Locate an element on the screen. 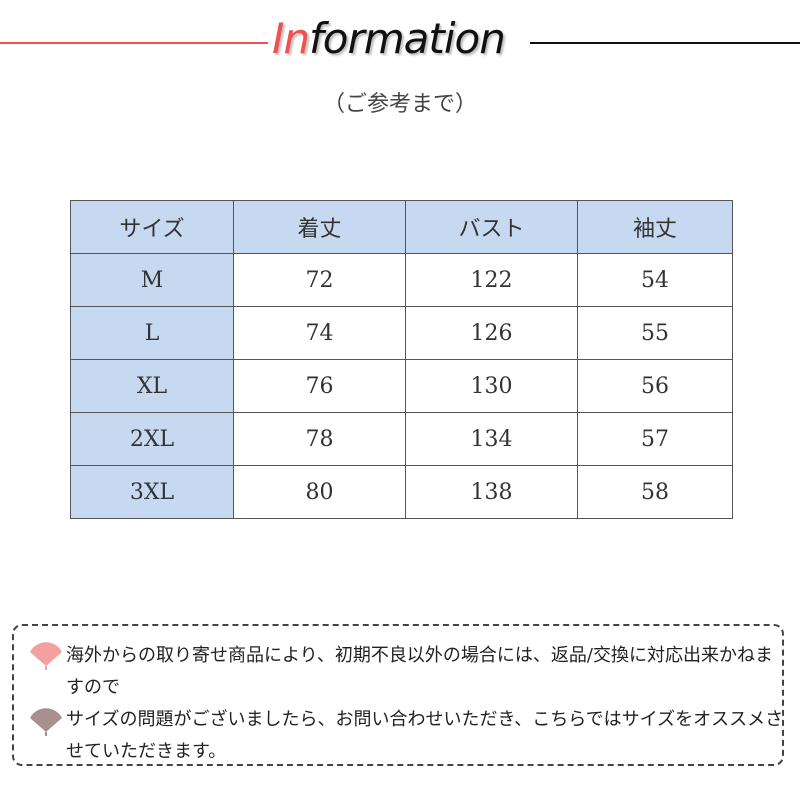 The width and height of the screenshot is (800, 800). page-title: Information is located at coordinates (389, 38).